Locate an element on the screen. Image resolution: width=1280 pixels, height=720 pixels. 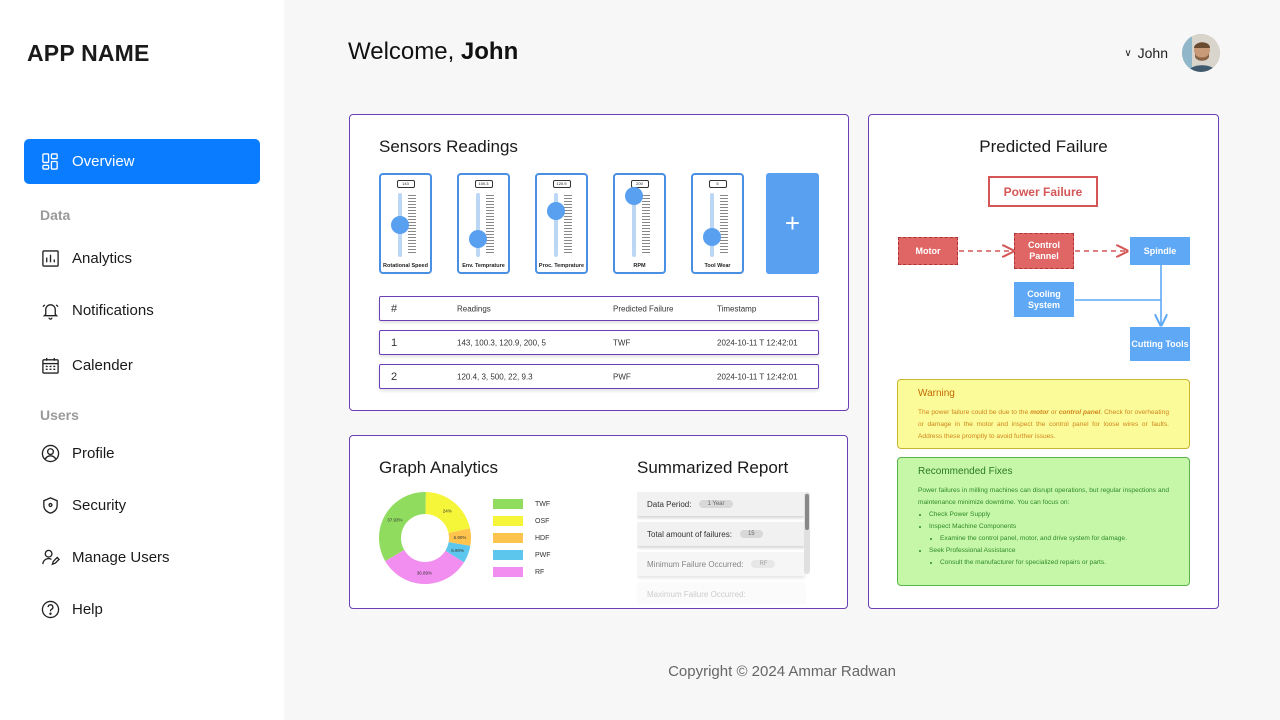
sensor-slider: 5 Tool Wear is located at coordinates (717, 223).